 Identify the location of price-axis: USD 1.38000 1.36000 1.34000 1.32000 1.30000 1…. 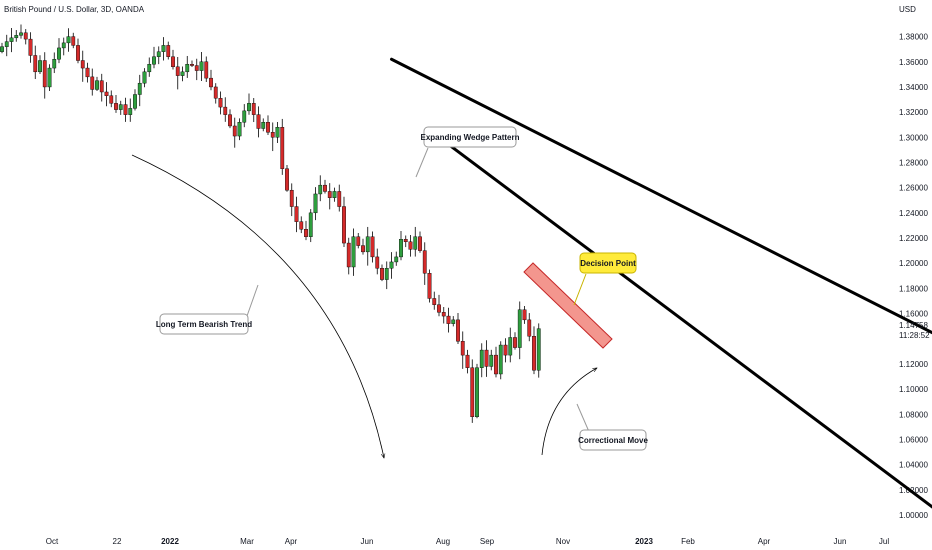
(913, 262).